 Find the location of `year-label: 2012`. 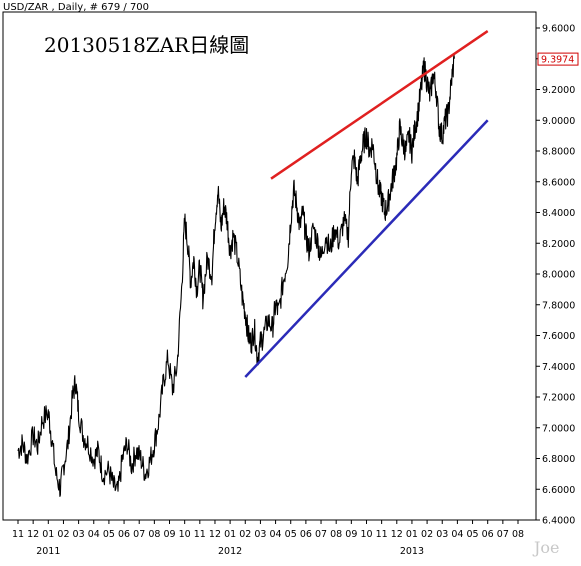

year-label: 2012 is located at coordinates (230, 551).